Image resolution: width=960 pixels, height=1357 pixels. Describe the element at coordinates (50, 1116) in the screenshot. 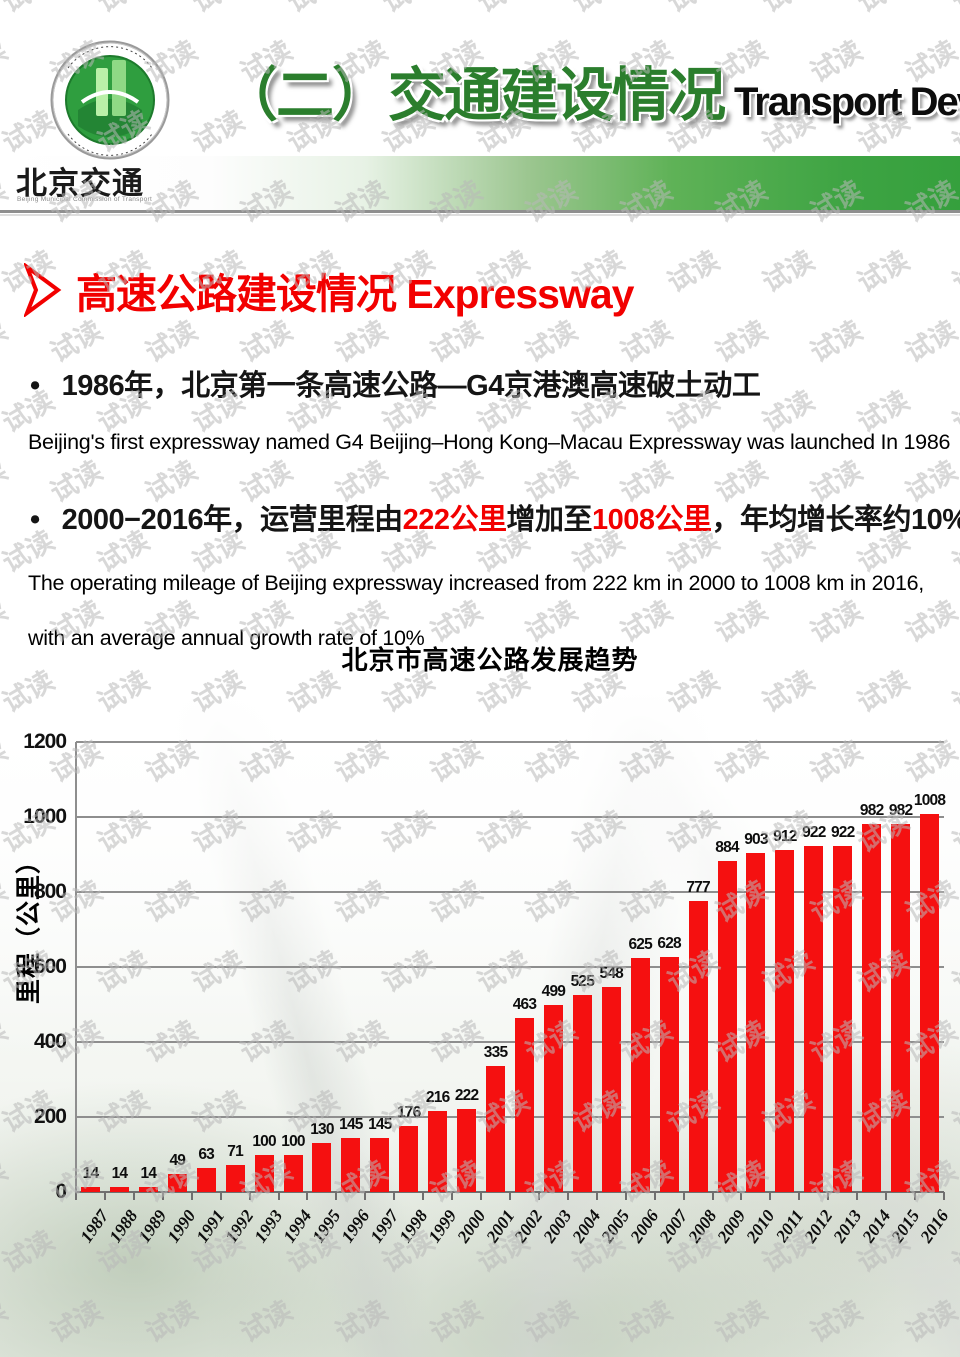

I see `y-tick-label: 200` at that location.